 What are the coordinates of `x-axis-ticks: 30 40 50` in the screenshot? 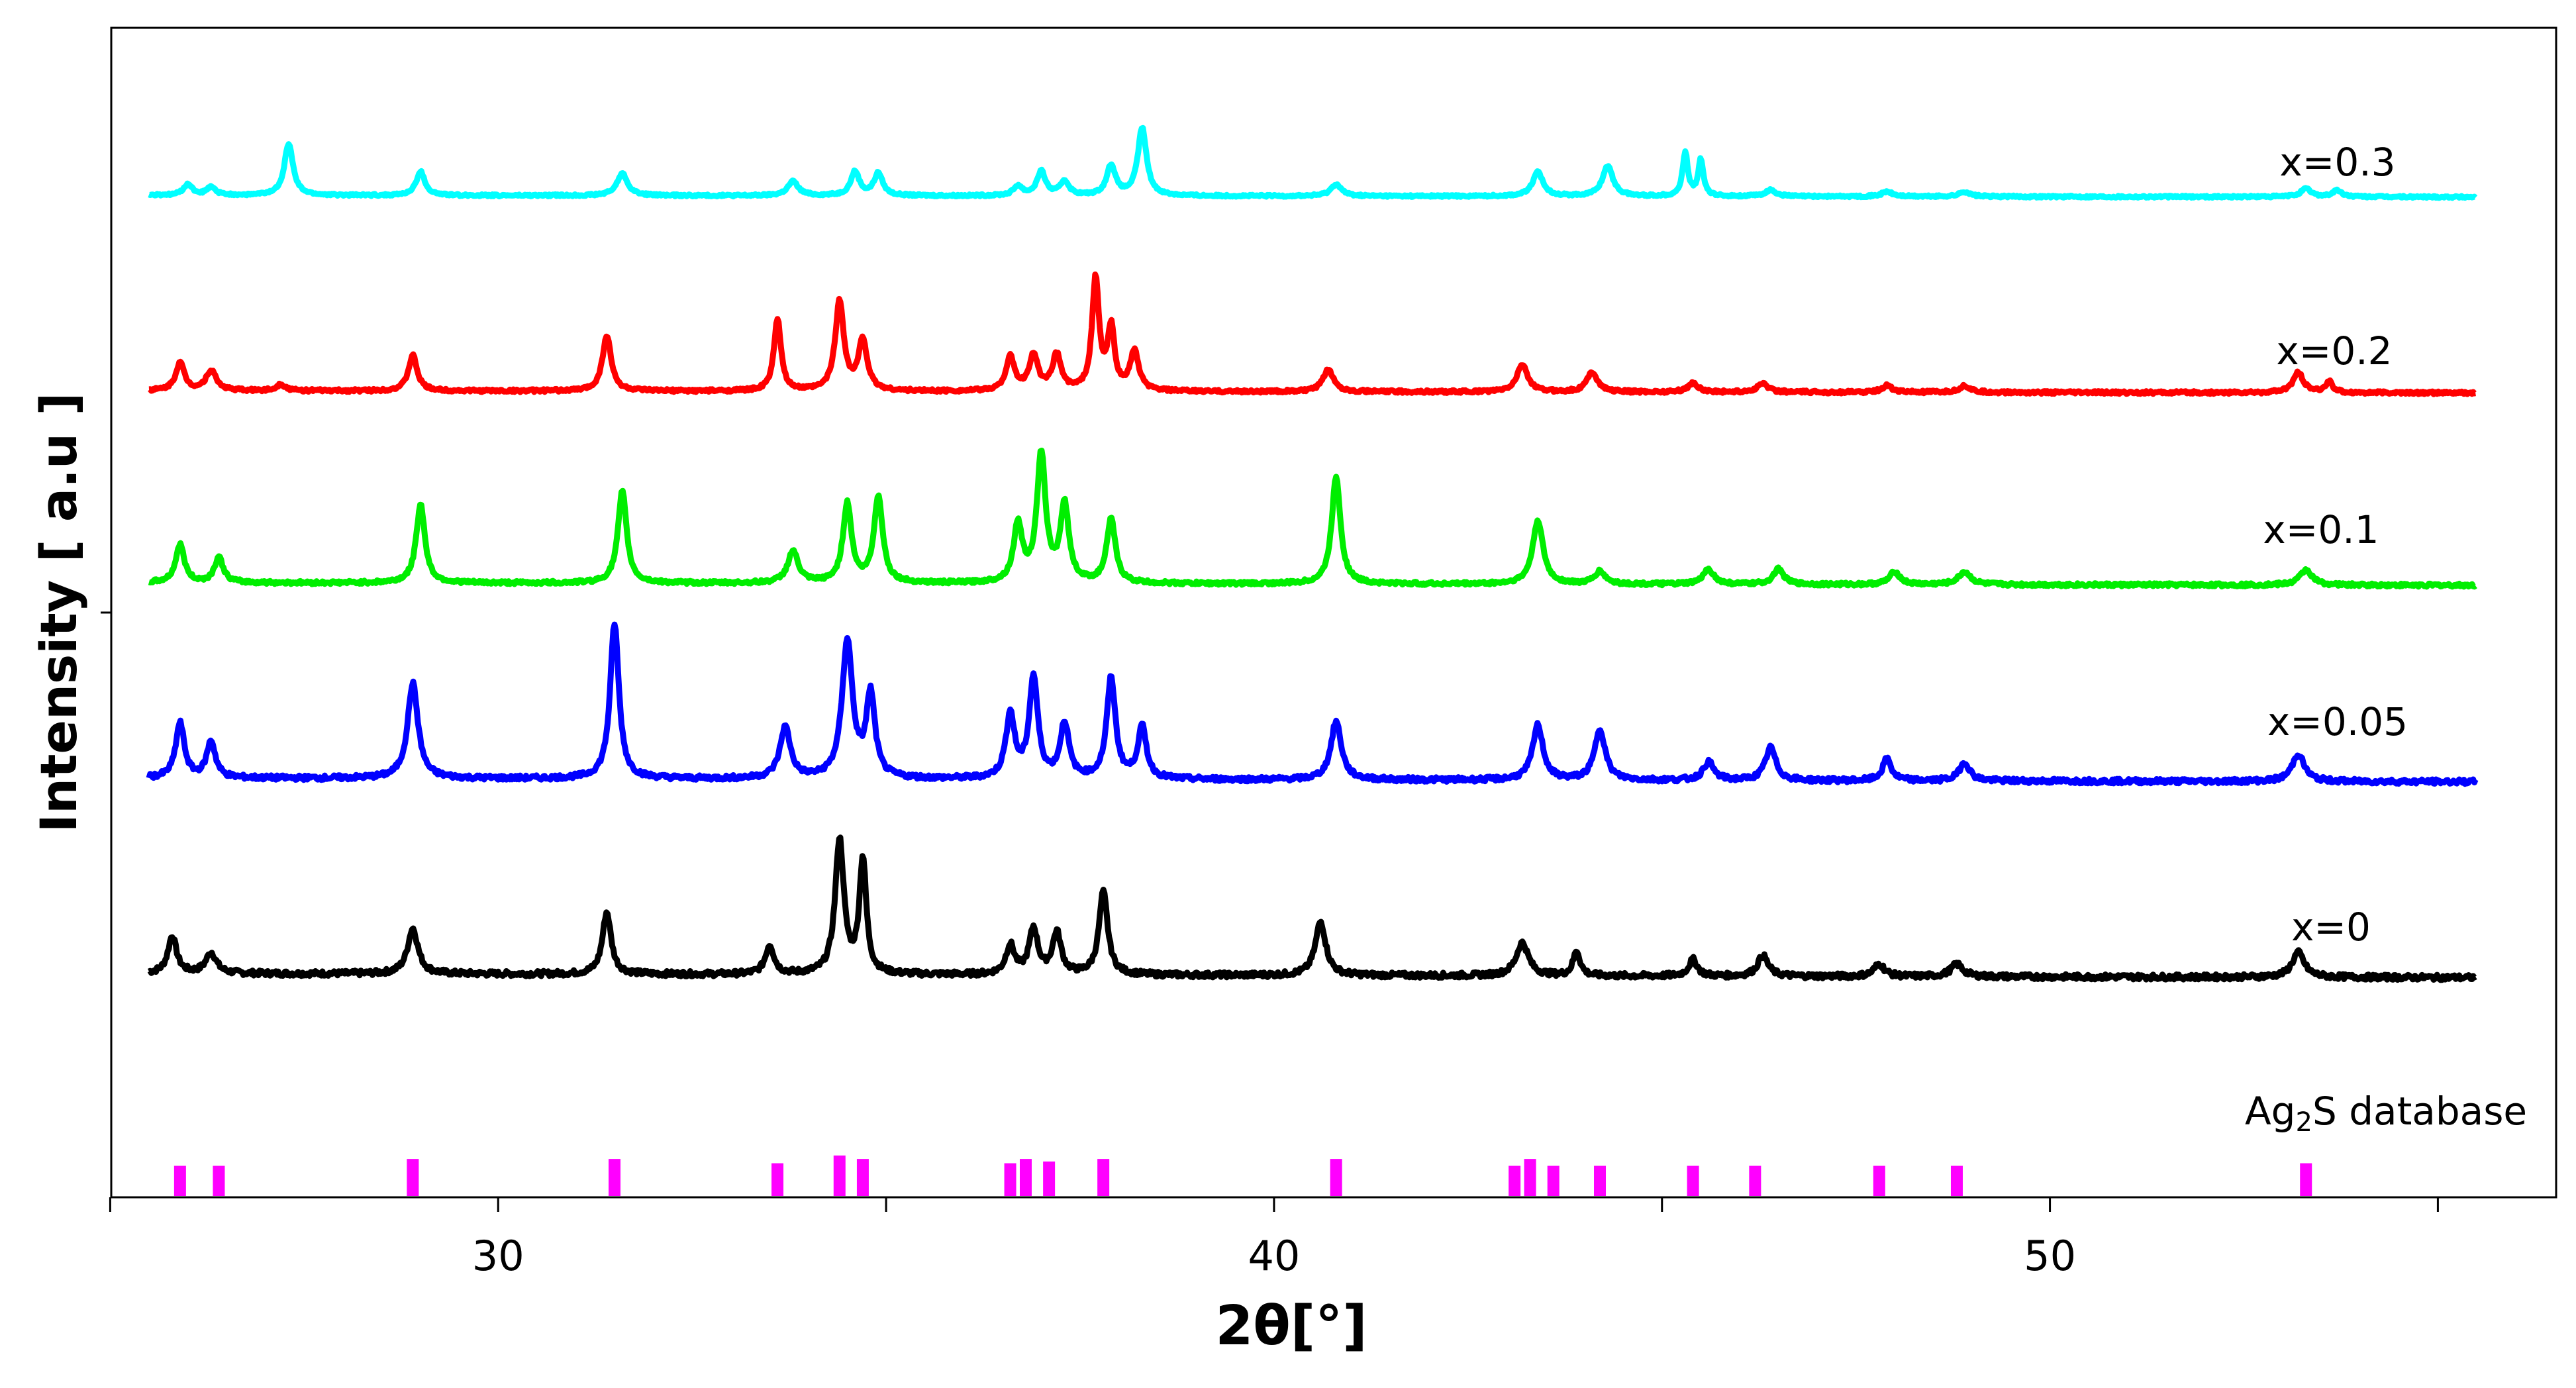 It's located at (1274, 1239).